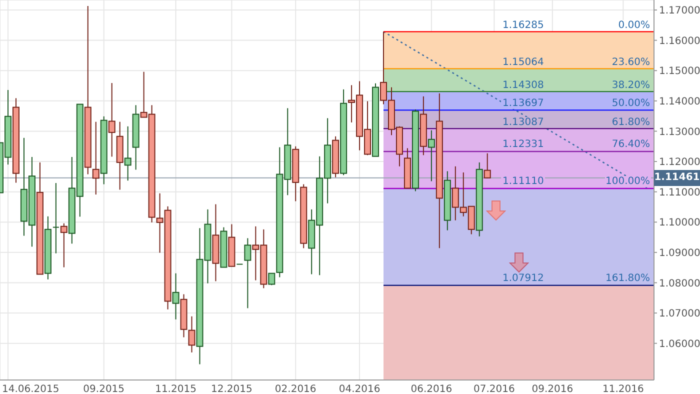 The width and height of the screenshot is (700, 394). I want to click on y-tick-label: 1.09000, so click(679, 253).